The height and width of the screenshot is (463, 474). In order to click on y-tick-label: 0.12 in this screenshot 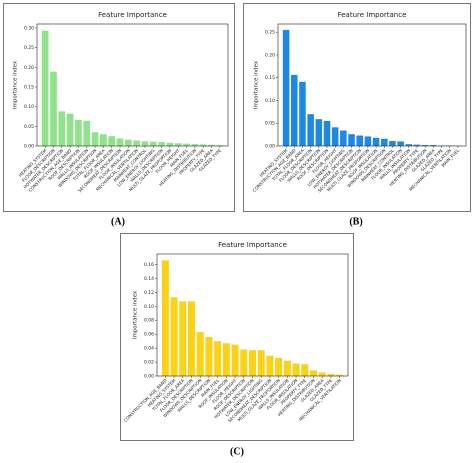, I will do `click(149, 293)`.